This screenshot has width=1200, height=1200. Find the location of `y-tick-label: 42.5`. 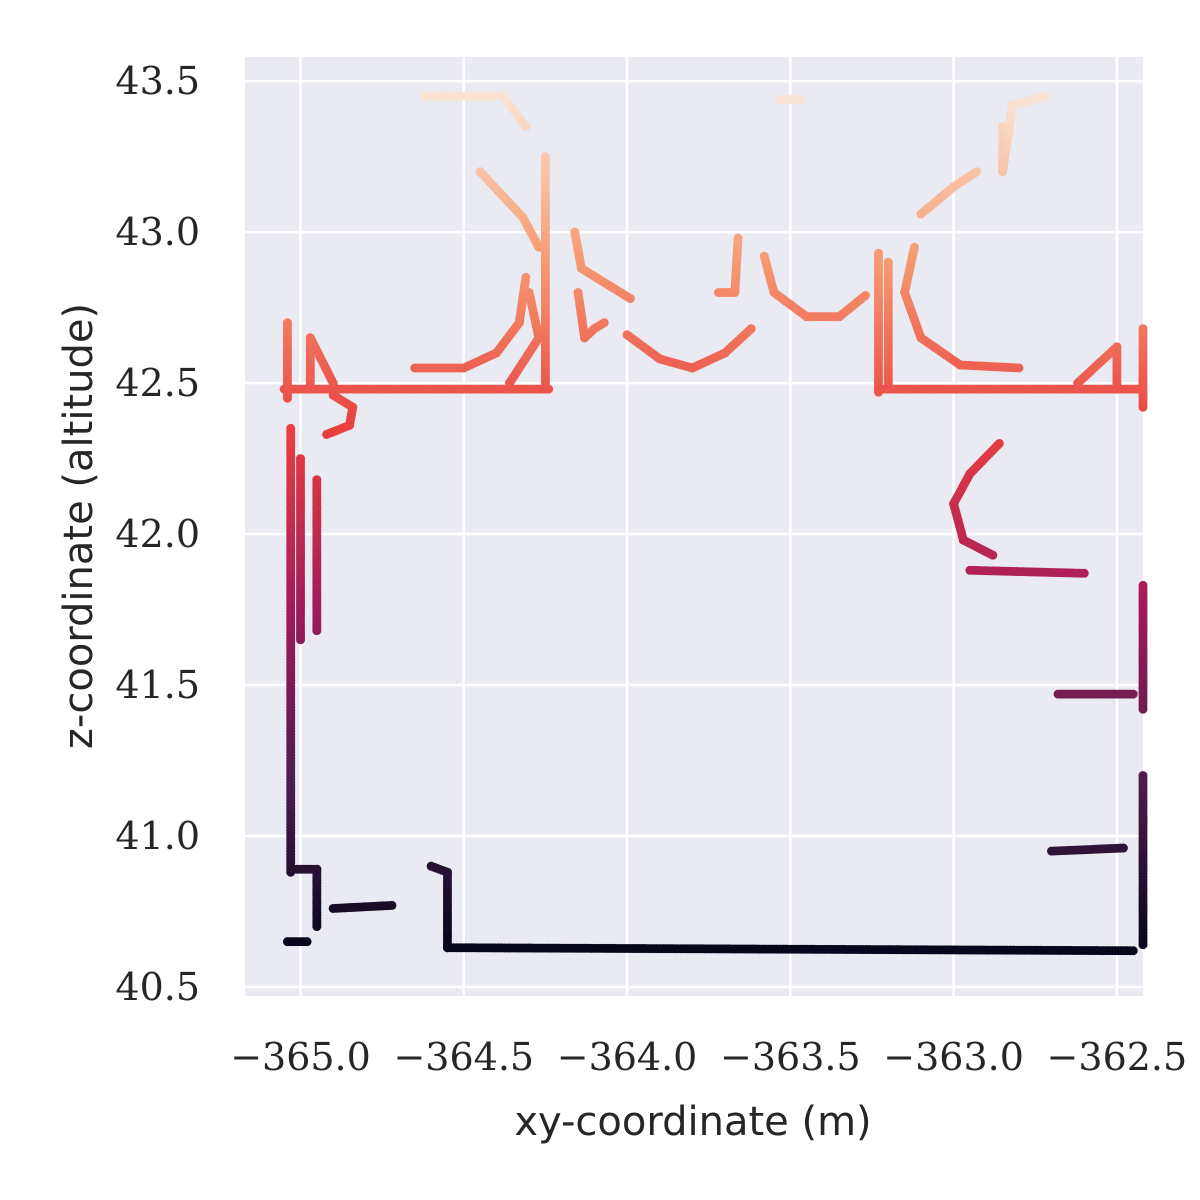

y-tick-label: 42.5 is located at coordinates (157, 383).